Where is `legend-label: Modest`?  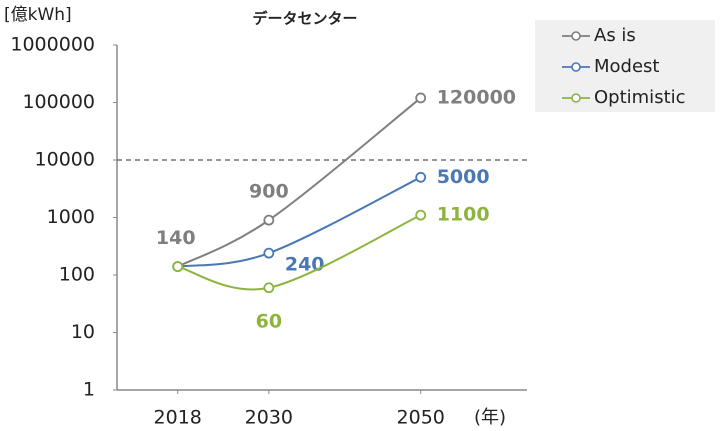
legend-label: Modest is located at coordinates (626, 66).